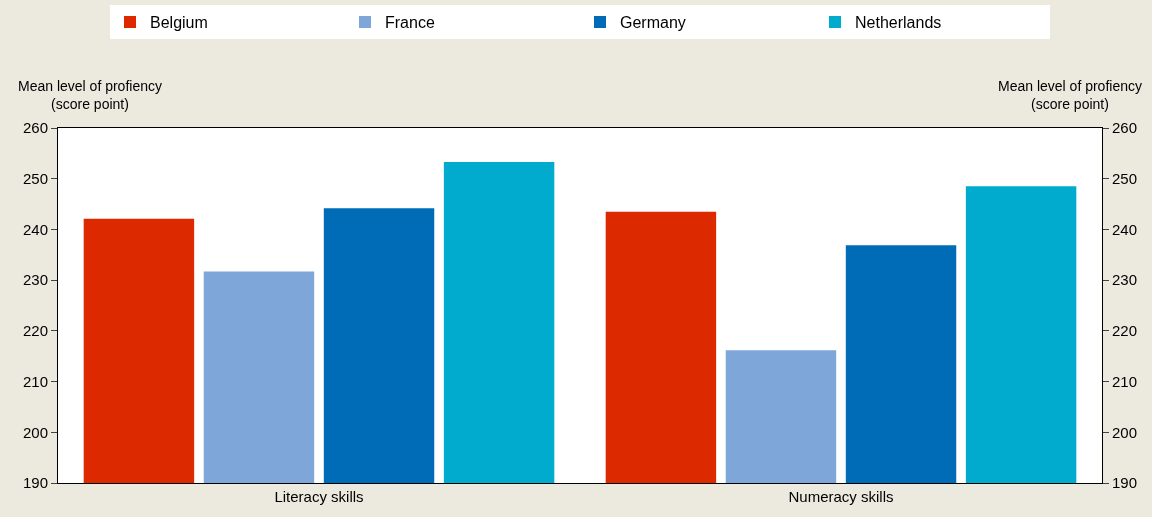 The width and height of the screenshot is (1152, 517). What do you see at coordinates (1125, 128) in the screenshot?
I see `y2-tick-label: 260` at bounding box center [1125, 128].